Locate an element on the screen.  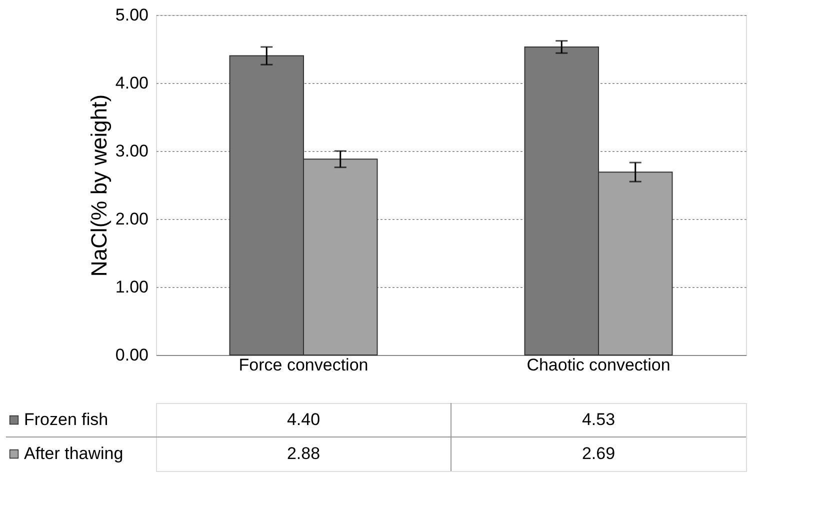
legend-label: Frozen fish is located at coordinates (66, 419).